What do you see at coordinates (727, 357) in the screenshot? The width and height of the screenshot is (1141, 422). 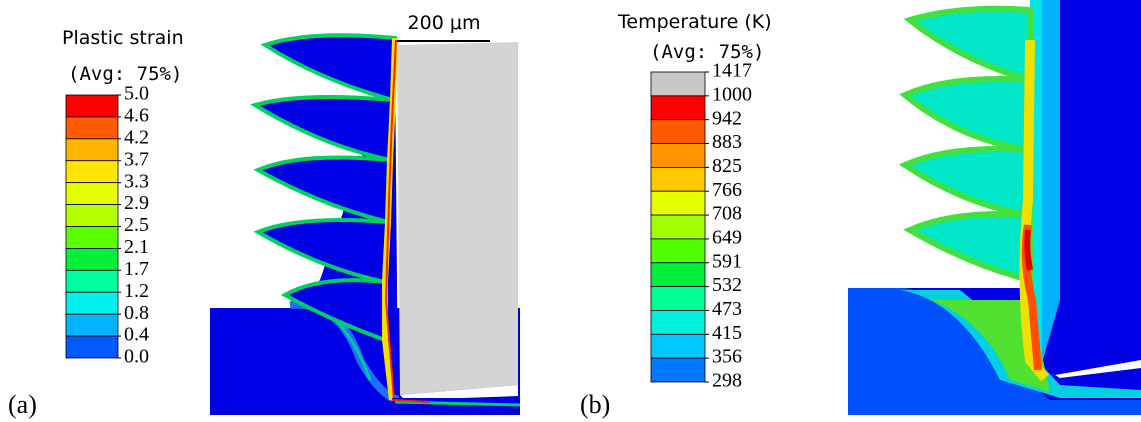 I see `legend-level: 356` at bounding box center [727, 357].